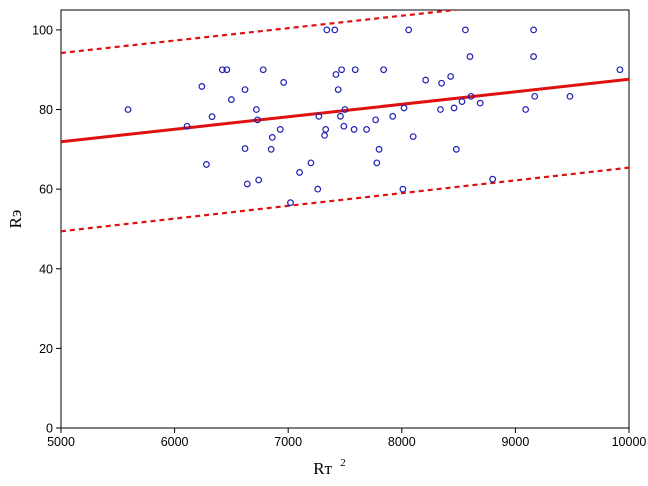  What do you see at coordinates (629, 442) in the screenshot?
I see `x-tick-label: 10000` at bounding box center [629, 442].